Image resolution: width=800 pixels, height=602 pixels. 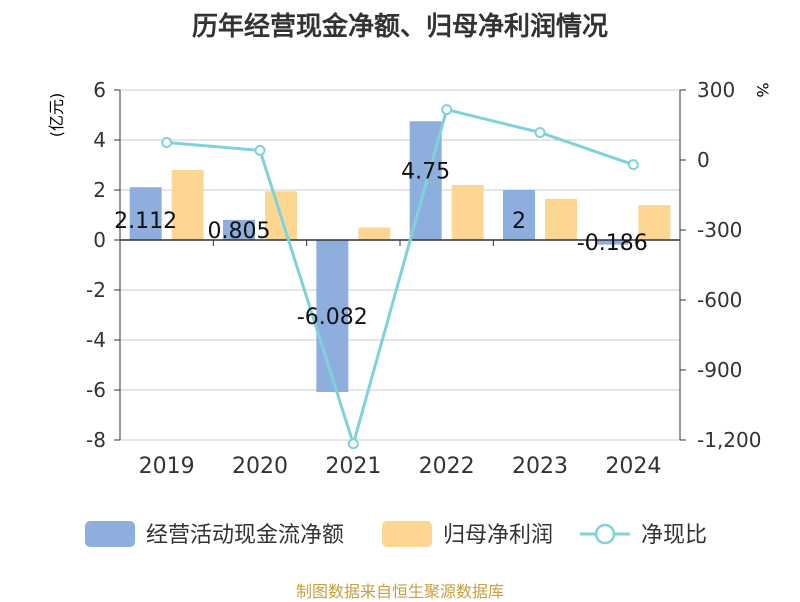 What do you see at coordinates (719, 300) in the screenshot?
I see `right-axis-tick-label: -600` at bounding box center [719, 300].